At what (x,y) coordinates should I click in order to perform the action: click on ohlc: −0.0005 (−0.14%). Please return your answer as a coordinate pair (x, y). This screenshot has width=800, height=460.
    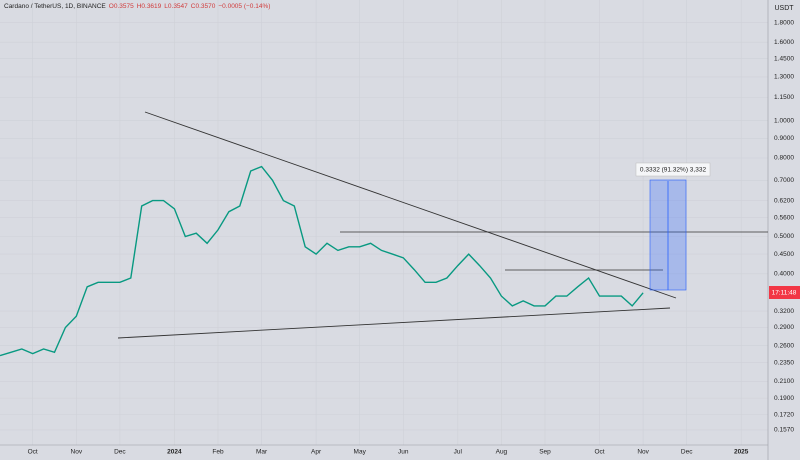
    Looking at the image, I should click on (244, 6).